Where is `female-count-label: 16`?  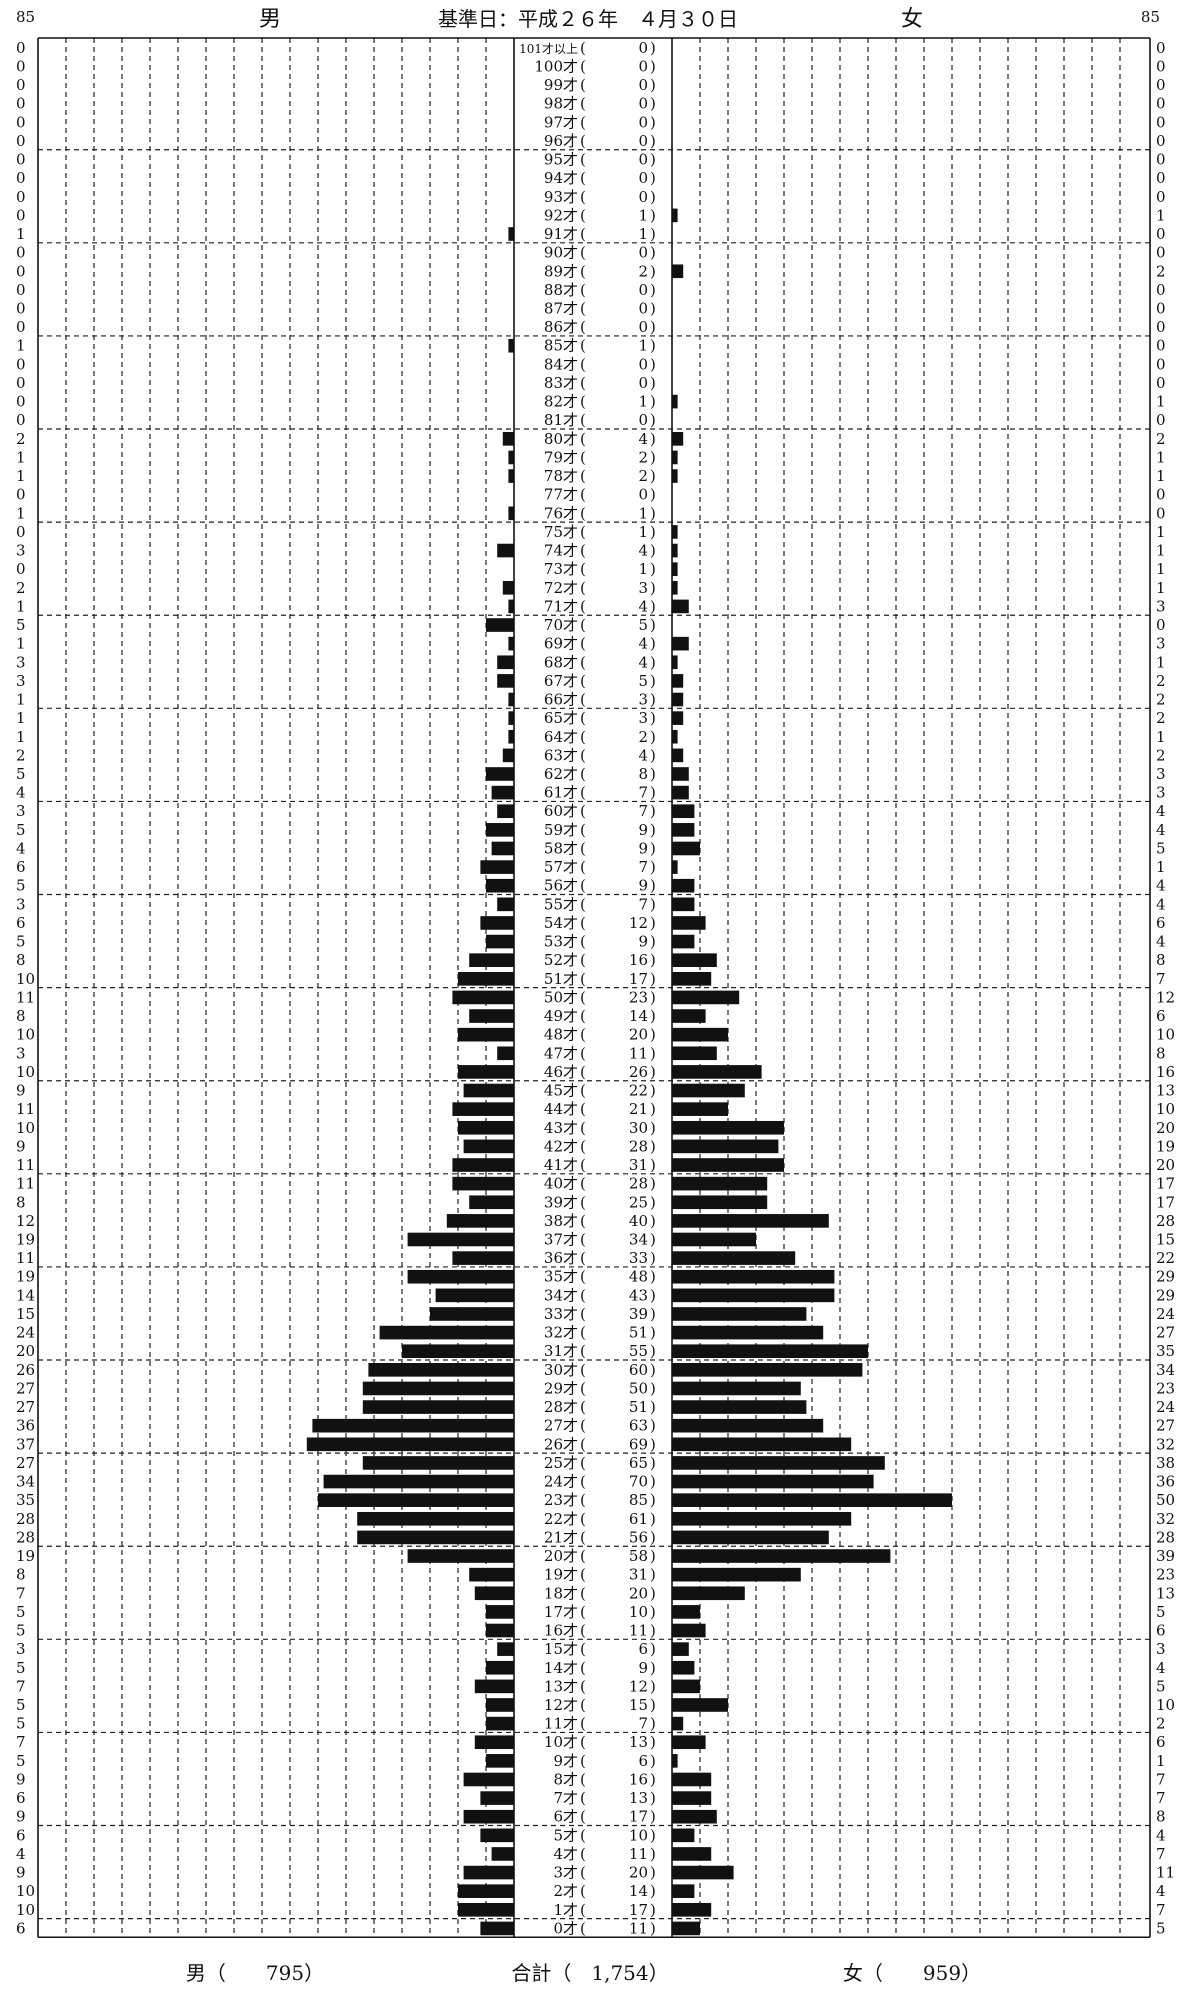 female-count-label: 16 is located at coordinates (1165, 1072).